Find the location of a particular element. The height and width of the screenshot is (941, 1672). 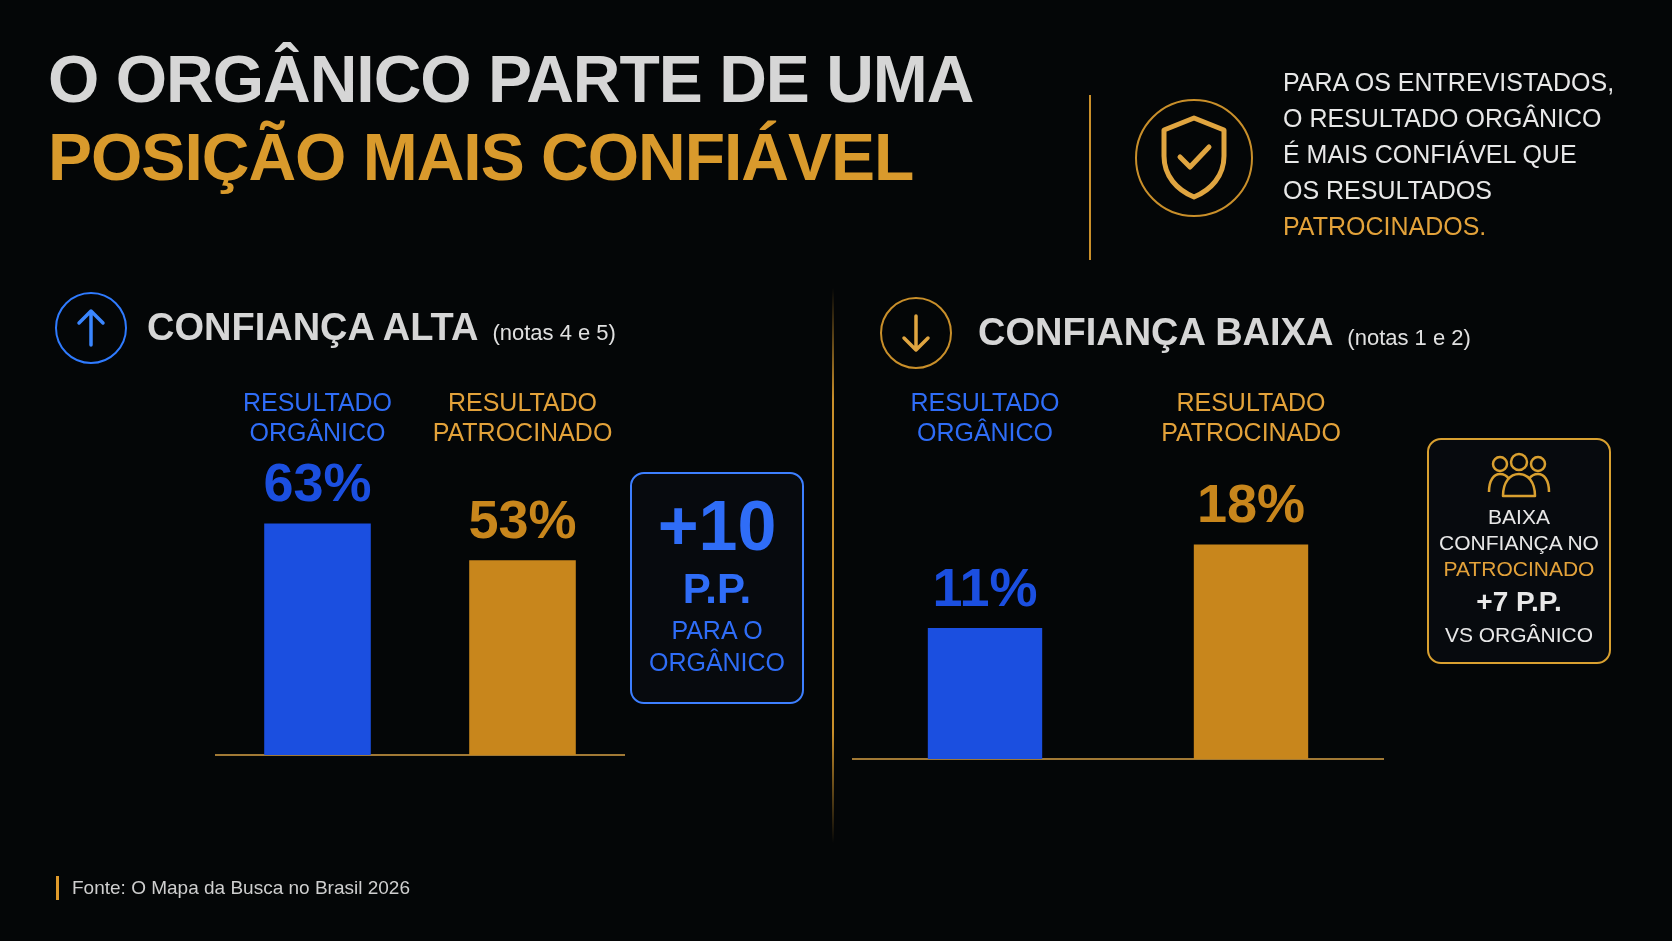

data-label: 63% is located at coordinates (317, 482).